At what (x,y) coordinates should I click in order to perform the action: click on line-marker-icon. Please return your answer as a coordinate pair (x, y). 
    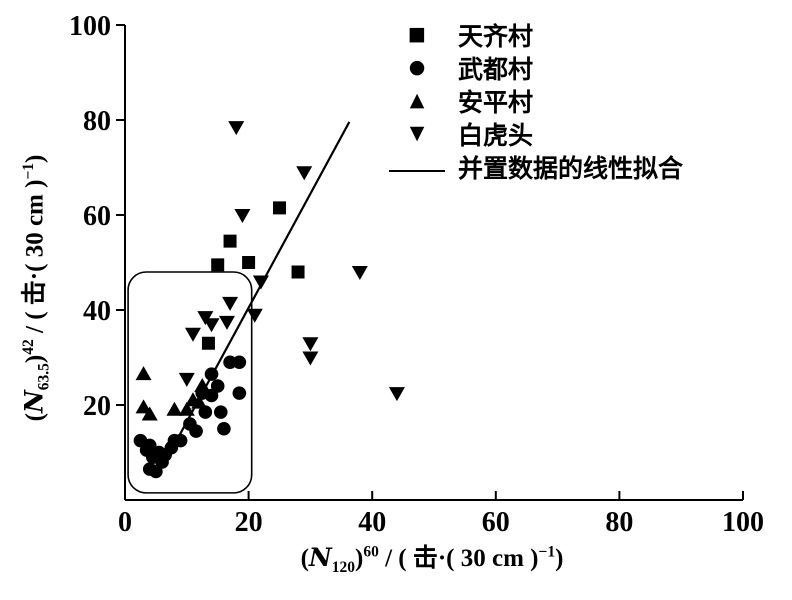
    Looking at the image, I should click on (417, 166).